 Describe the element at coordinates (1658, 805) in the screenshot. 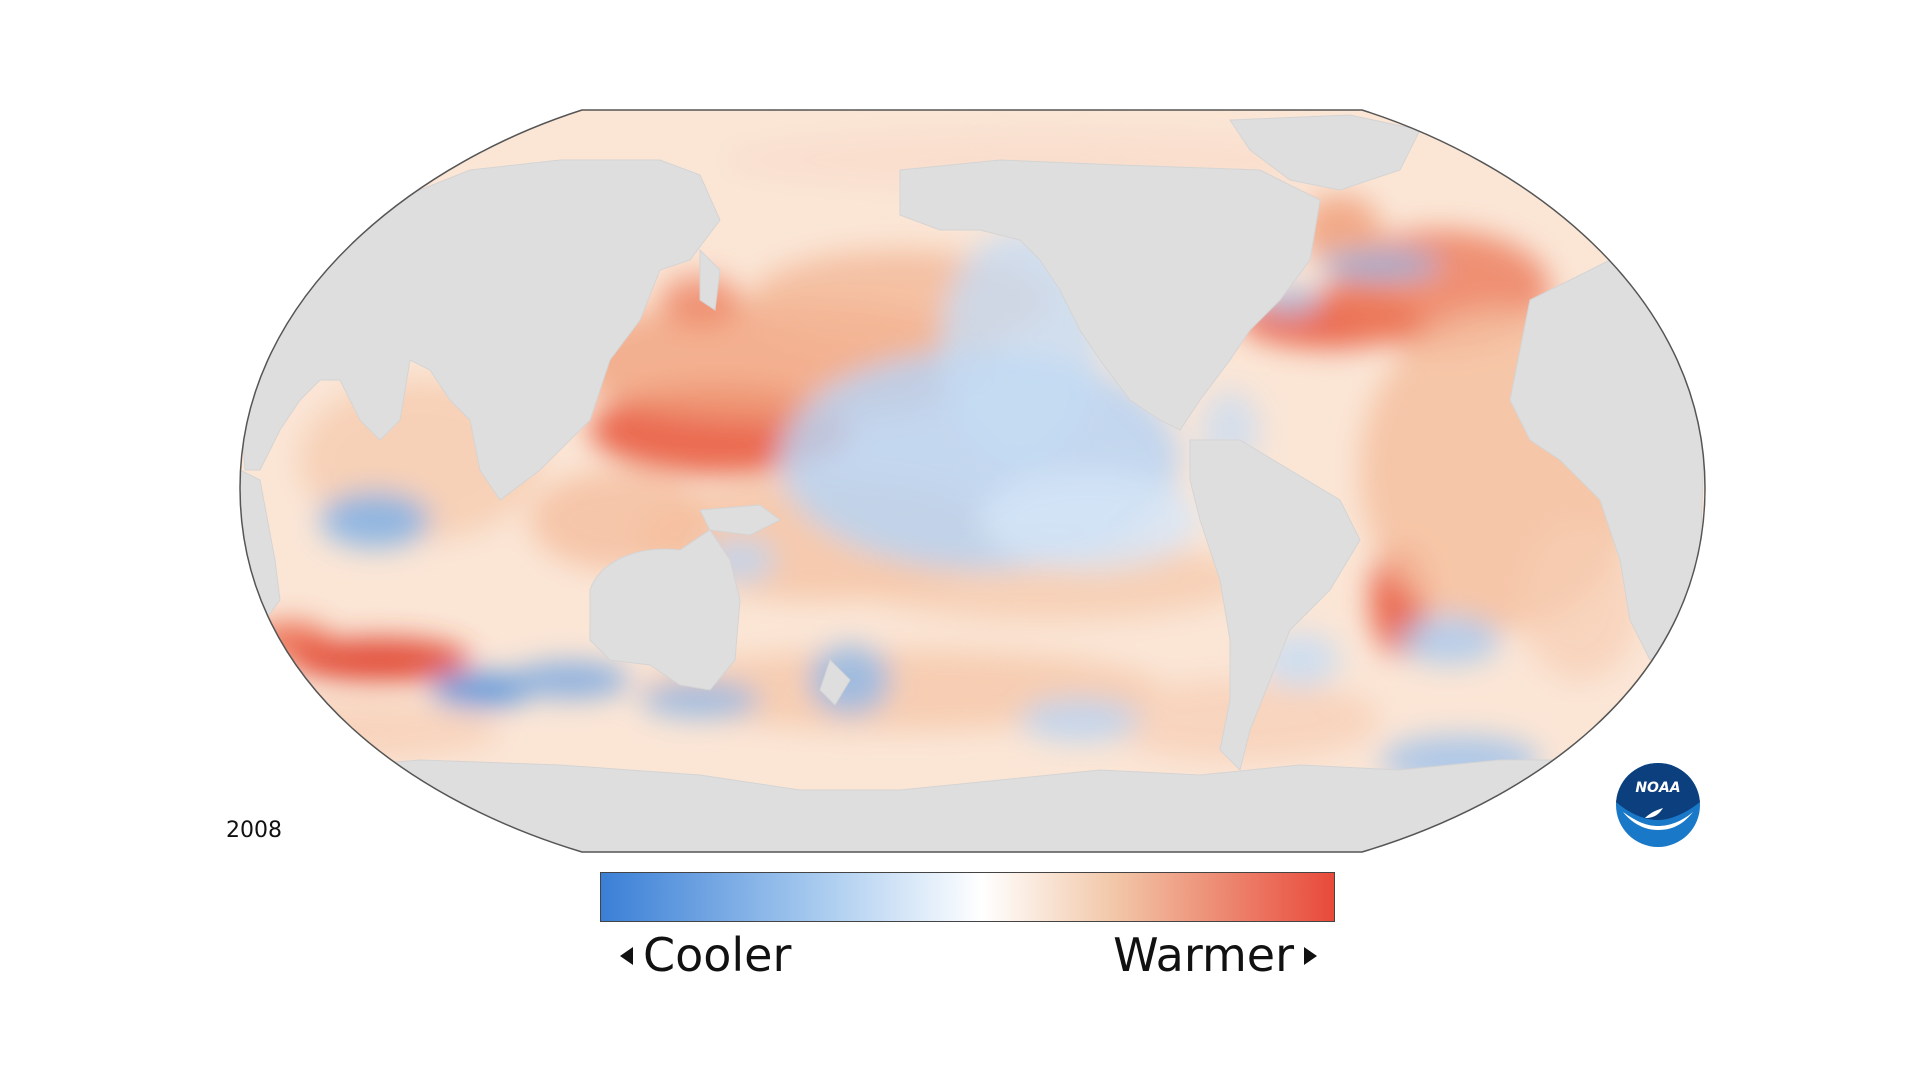

I see `noaa-logo: NOAA` at that location.